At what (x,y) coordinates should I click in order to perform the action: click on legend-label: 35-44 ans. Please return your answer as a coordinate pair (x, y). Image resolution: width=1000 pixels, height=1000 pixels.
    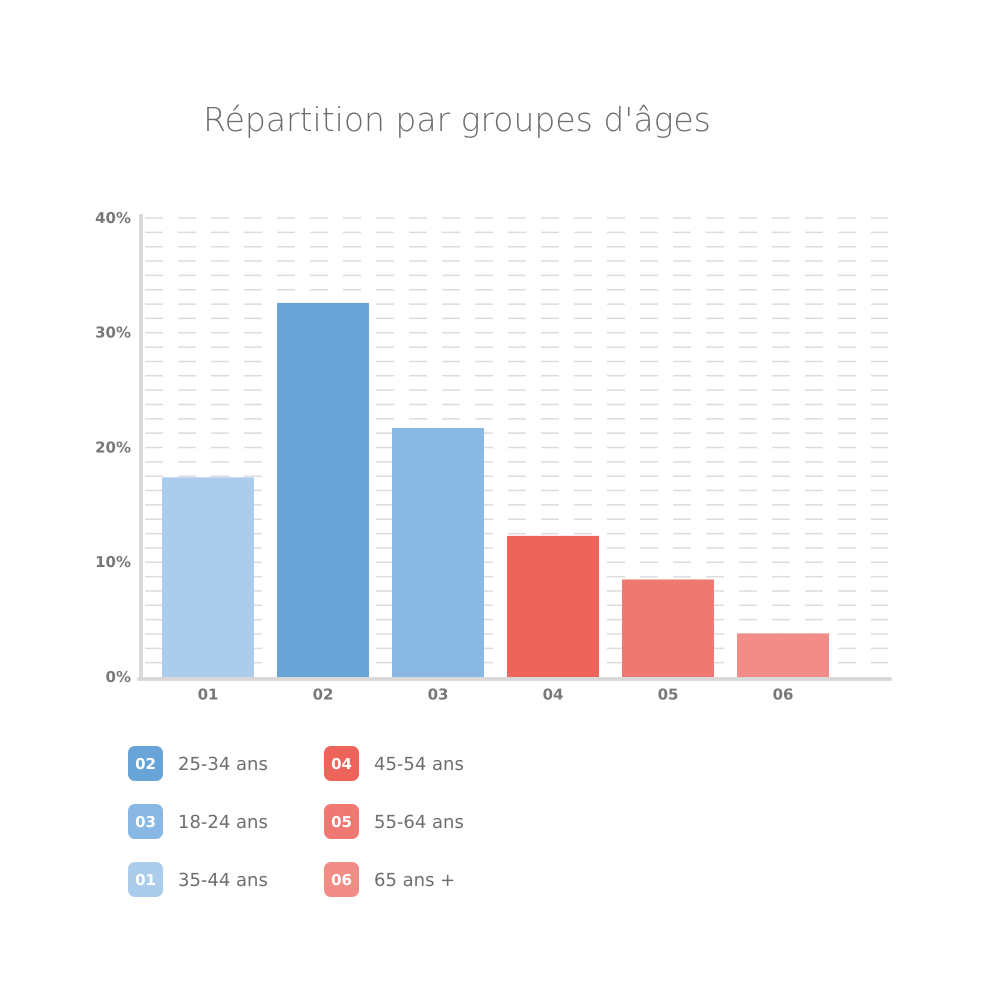
    Looking at the image, I should click on (223, 880).